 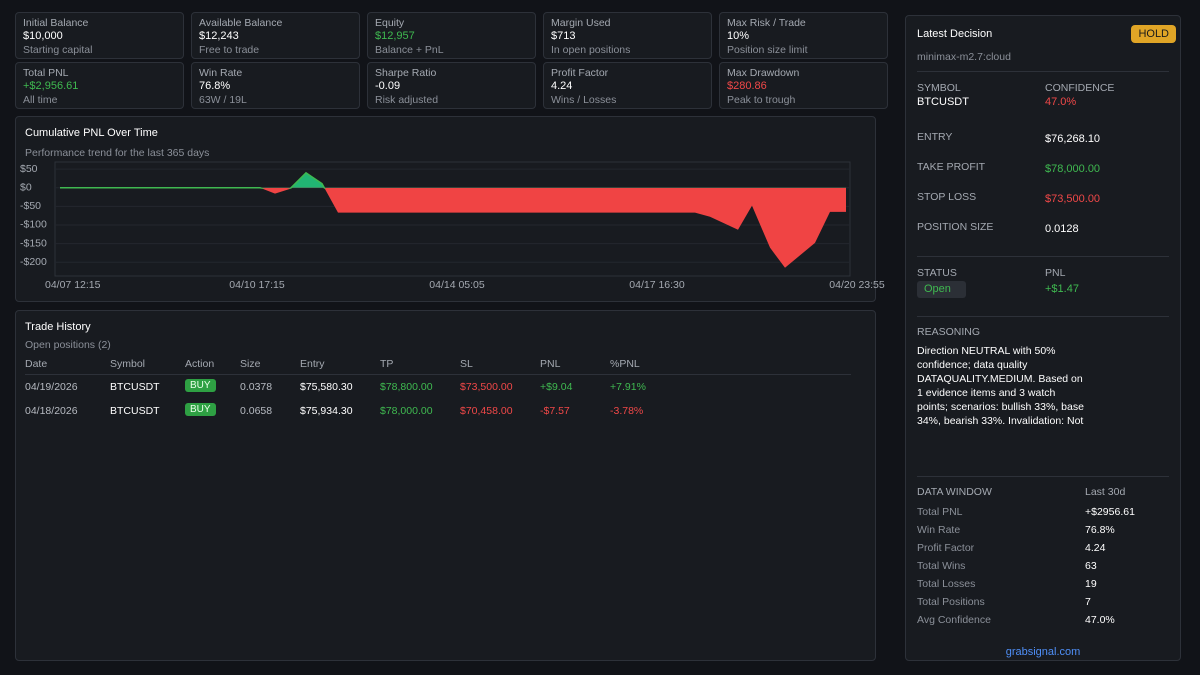 What do you see at coordinates (803, 85) in the screenshot?
I see `stat-card: Max Drawdown $280.86 Peak to trough` at bounding box center [803, 85].